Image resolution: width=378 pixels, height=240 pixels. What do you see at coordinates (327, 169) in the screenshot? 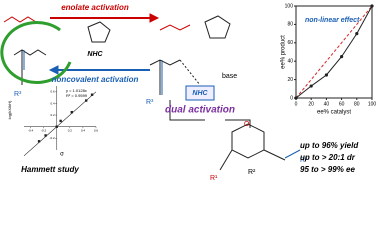
I see `result-text: 95 to > 99% ee` at bounding box center [327, 169].